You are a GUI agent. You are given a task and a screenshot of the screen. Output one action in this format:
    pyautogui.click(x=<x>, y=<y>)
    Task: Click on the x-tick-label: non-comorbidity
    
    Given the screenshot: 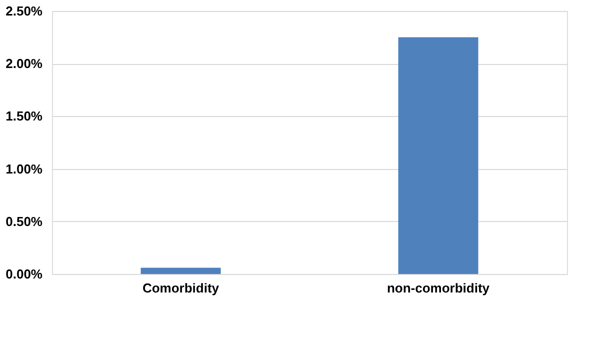 What is the action you would take?
    pyautogui.click(x=438, y=288)
    